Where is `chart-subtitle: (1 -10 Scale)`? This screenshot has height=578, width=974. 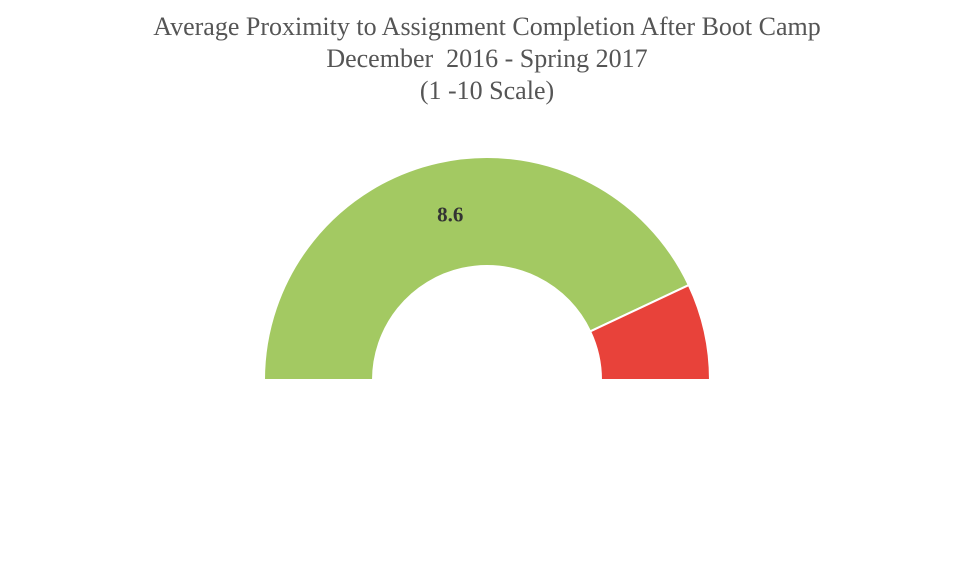 chart-subtitle: (1 -10 Scale) is located at coordinates (487, 90).